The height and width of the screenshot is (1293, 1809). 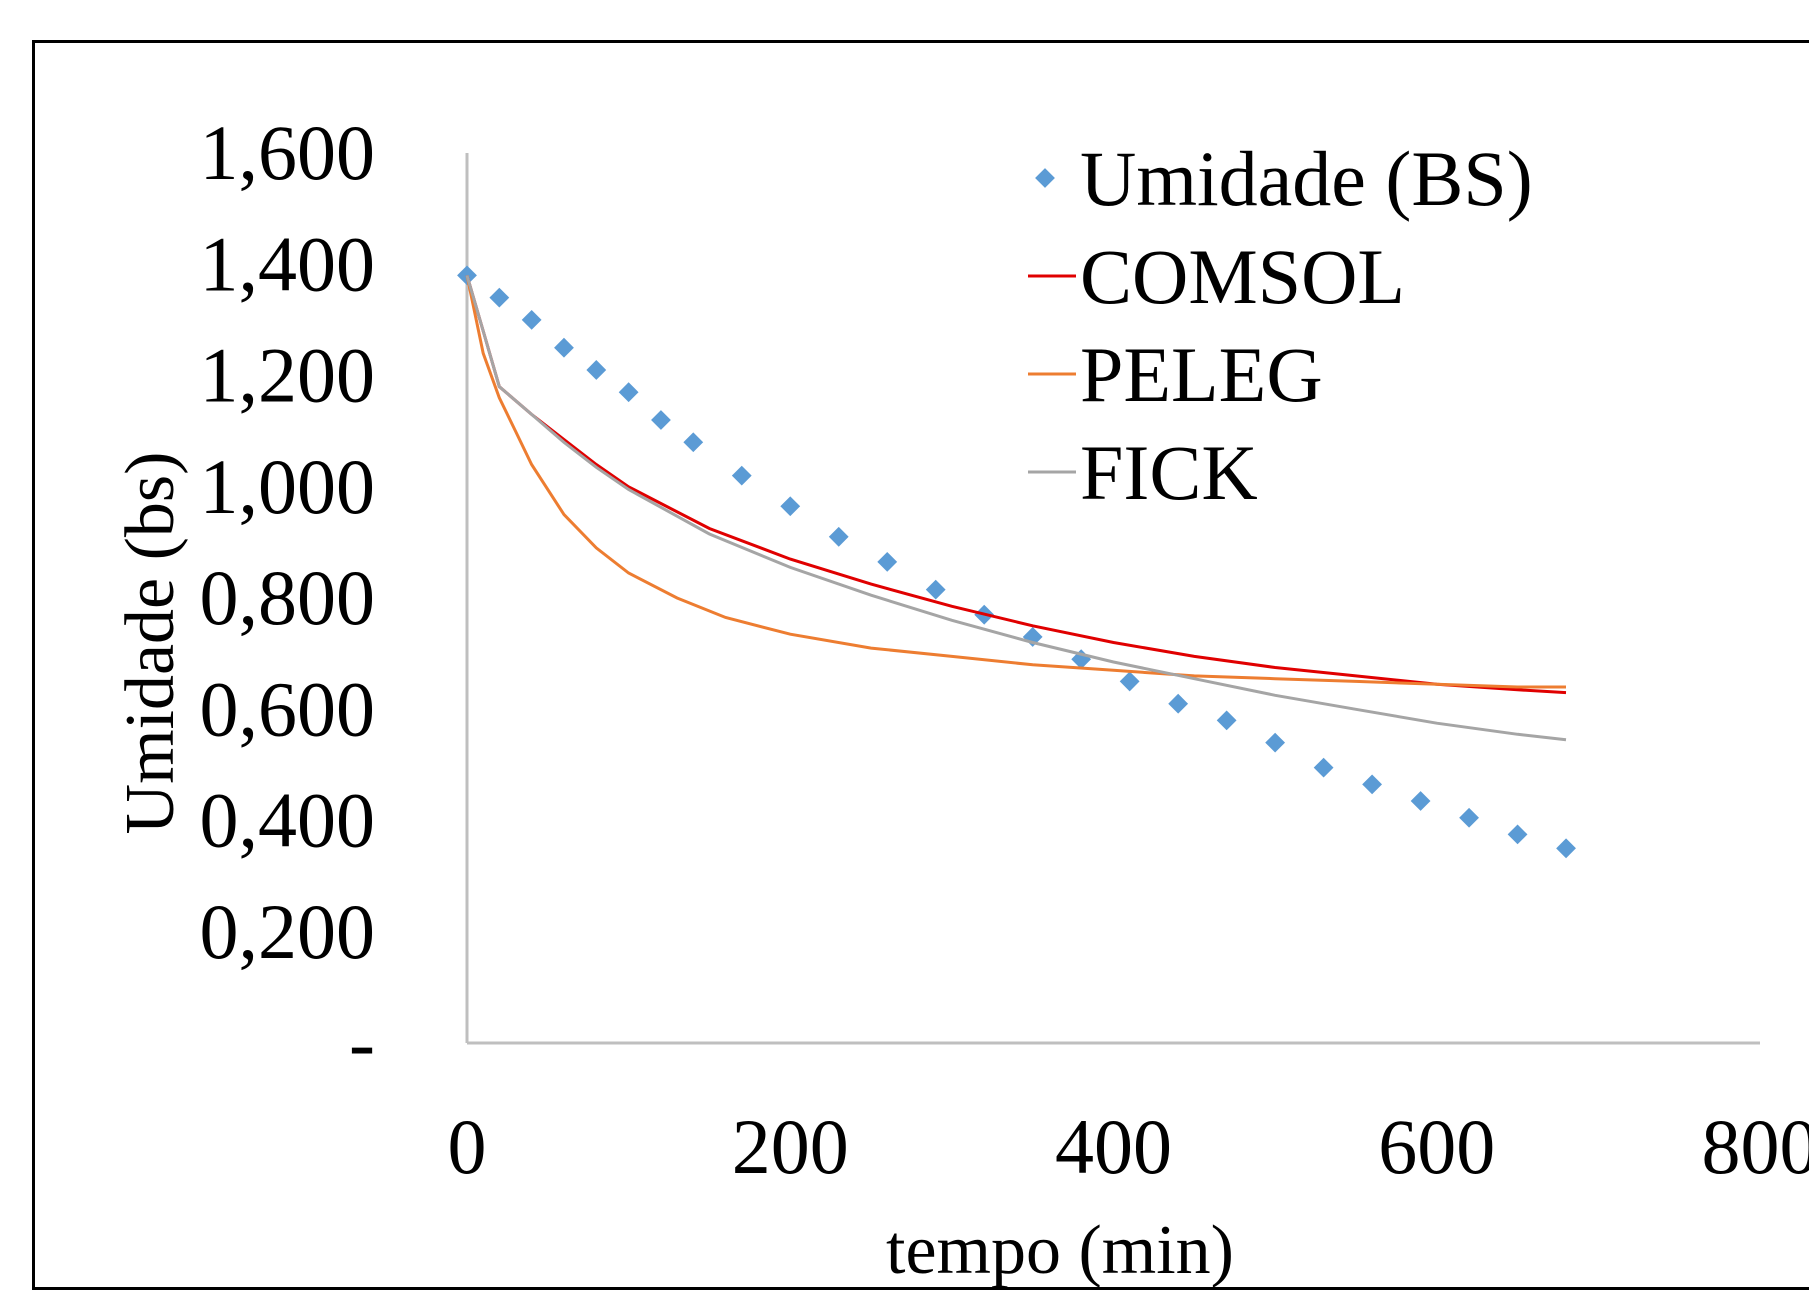 I want to click on y-tick-label: 1,000, so click(x=288, y=486).